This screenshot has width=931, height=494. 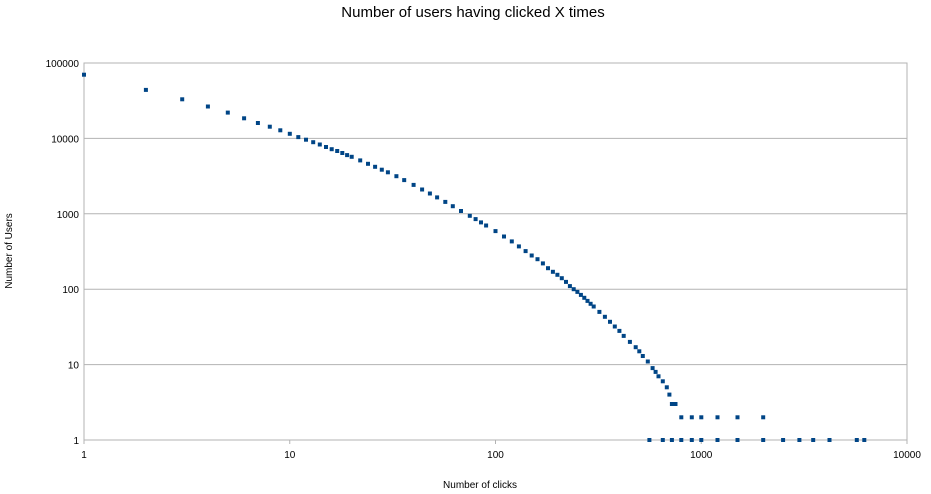 What do you see at coordinates (701, 455) in the screenshot?
I see `x-tick-label: 1000` at bounding box center [701, 455].